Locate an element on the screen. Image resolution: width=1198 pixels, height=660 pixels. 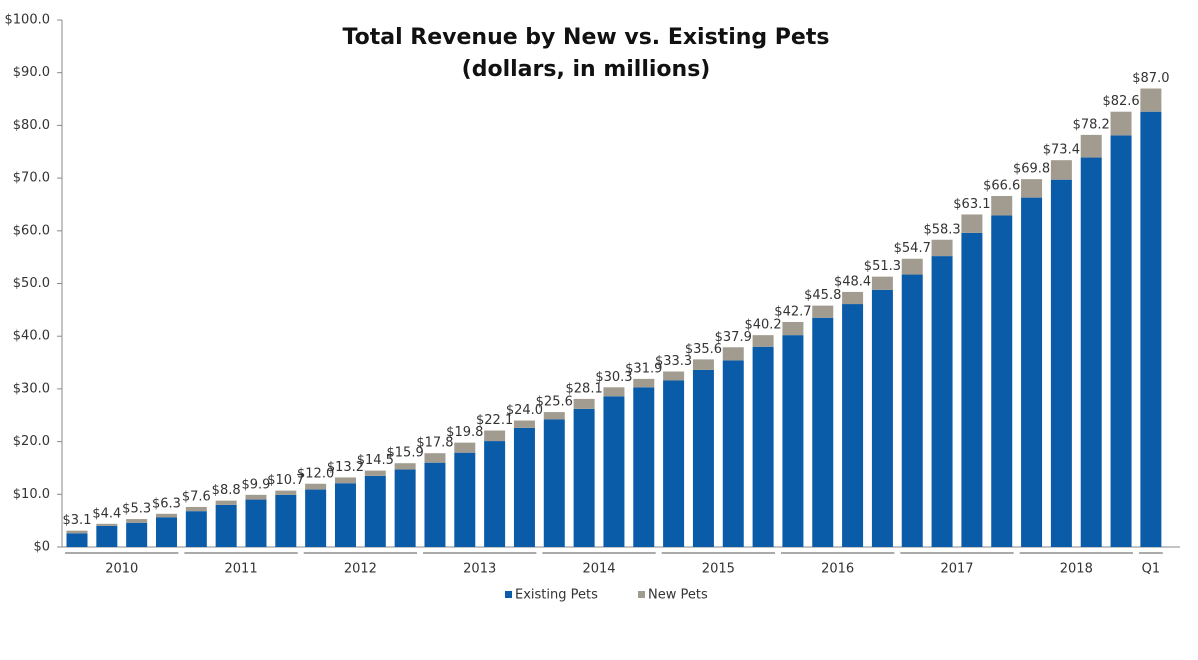
x-group-label: 2014 is located at coordinates (598, 569).